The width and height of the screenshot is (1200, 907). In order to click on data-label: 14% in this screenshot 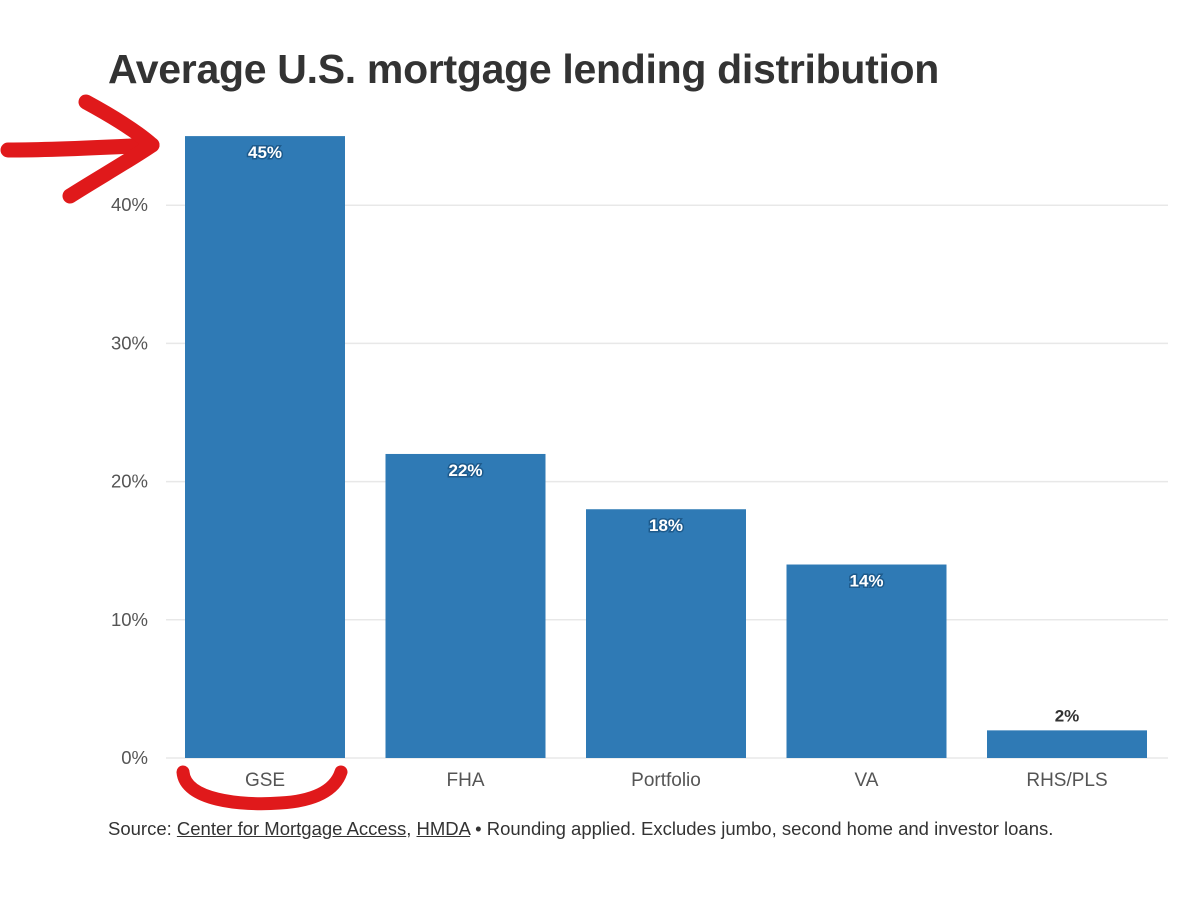, I will do `click(866, 581)`.